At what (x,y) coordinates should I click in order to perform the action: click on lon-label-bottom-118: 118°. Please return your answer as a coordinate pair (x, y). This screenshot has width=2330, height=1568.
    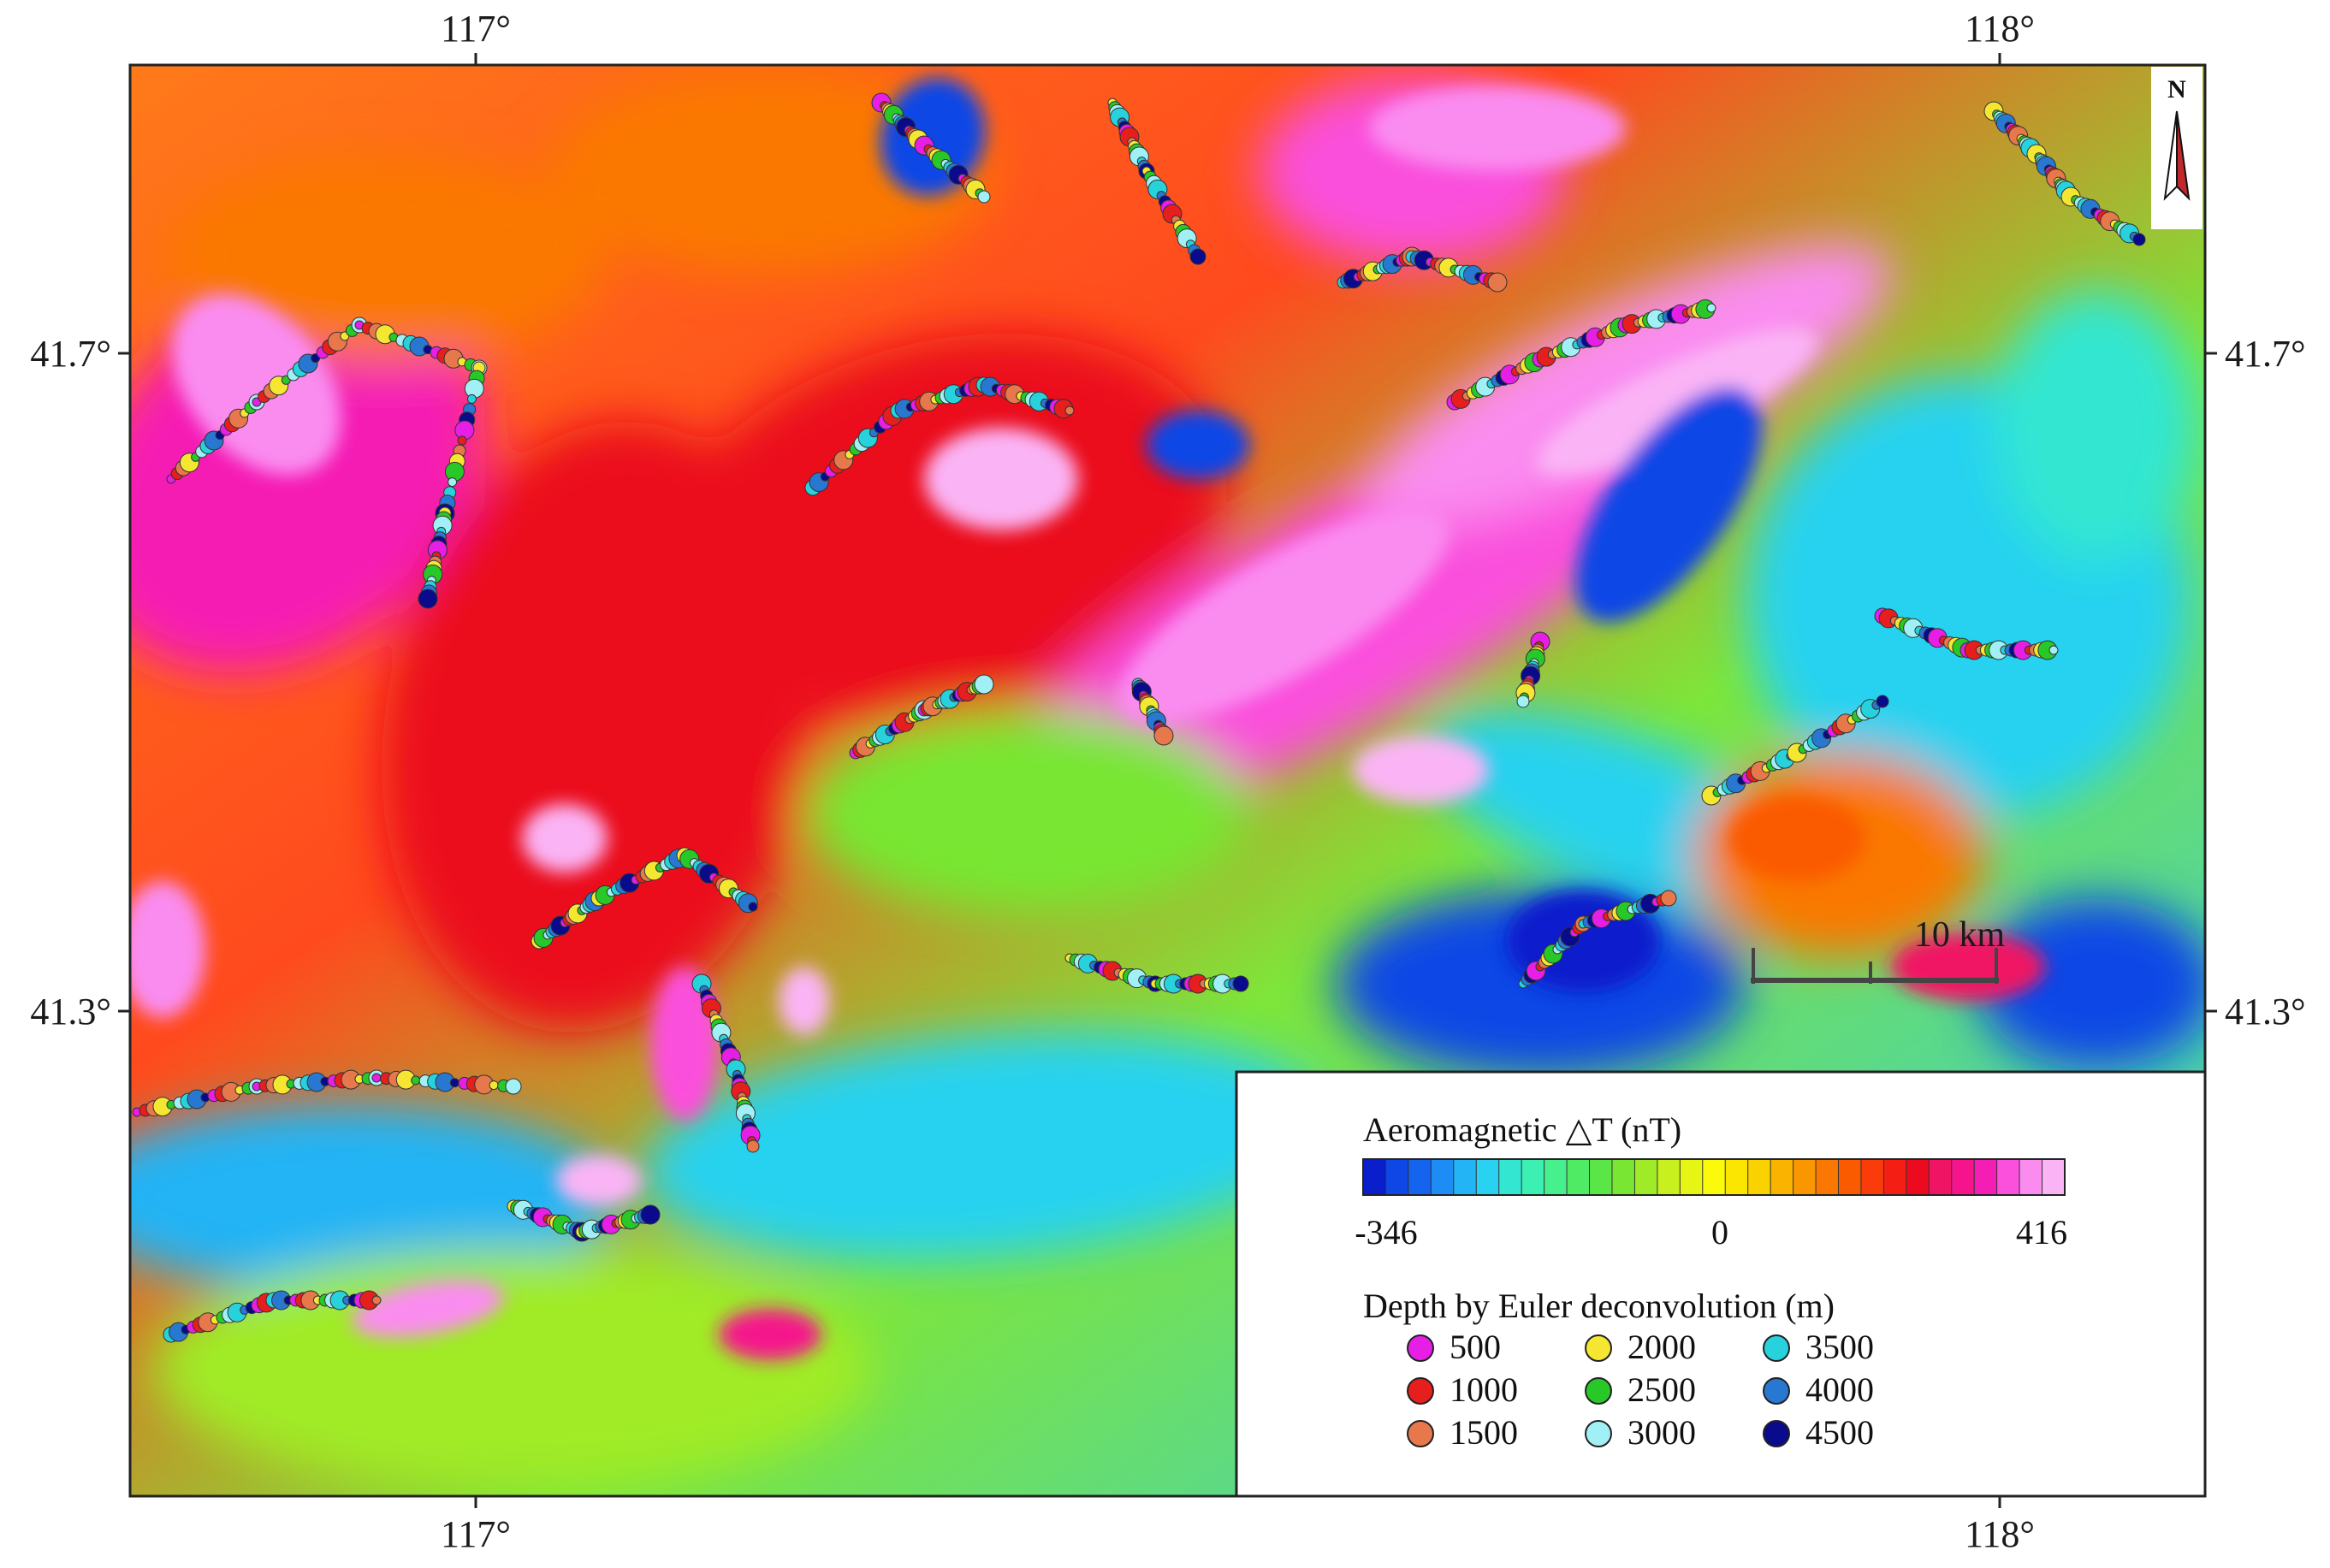
    Looking at the image, I should click on (2000, 1534).